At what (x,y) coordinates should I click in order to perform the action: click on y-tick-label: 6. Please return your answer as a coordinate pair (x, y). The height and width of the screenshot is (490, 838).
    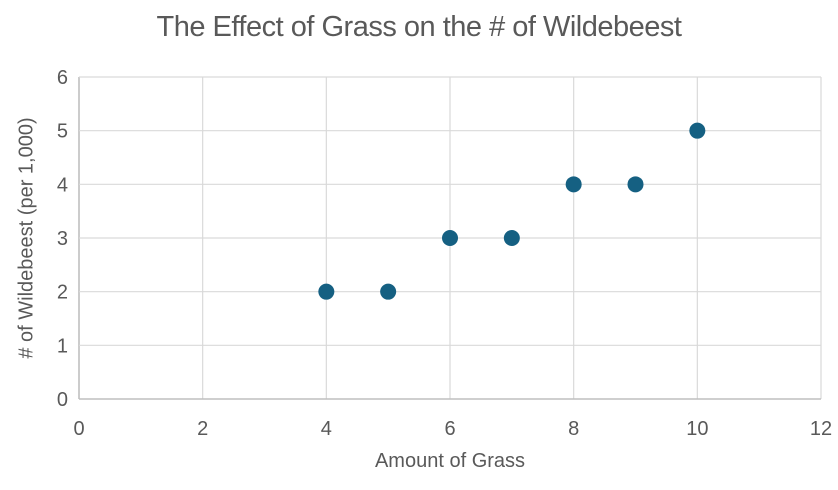
    Looking at the image, I should click on (62, 78).